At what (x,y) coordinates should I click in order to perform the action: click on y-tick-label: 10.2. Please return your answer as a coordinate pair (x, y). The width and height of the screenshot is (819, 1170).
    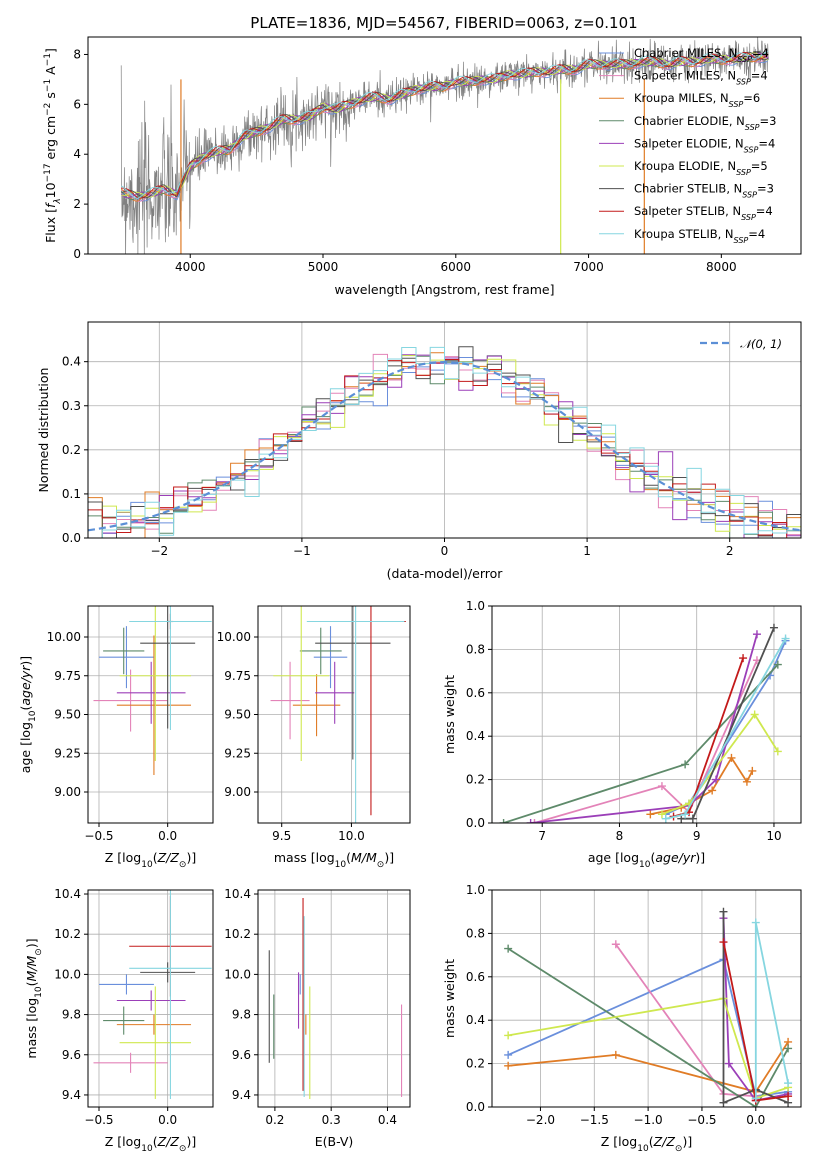
    Looking at the image, I should click on (67, 934).